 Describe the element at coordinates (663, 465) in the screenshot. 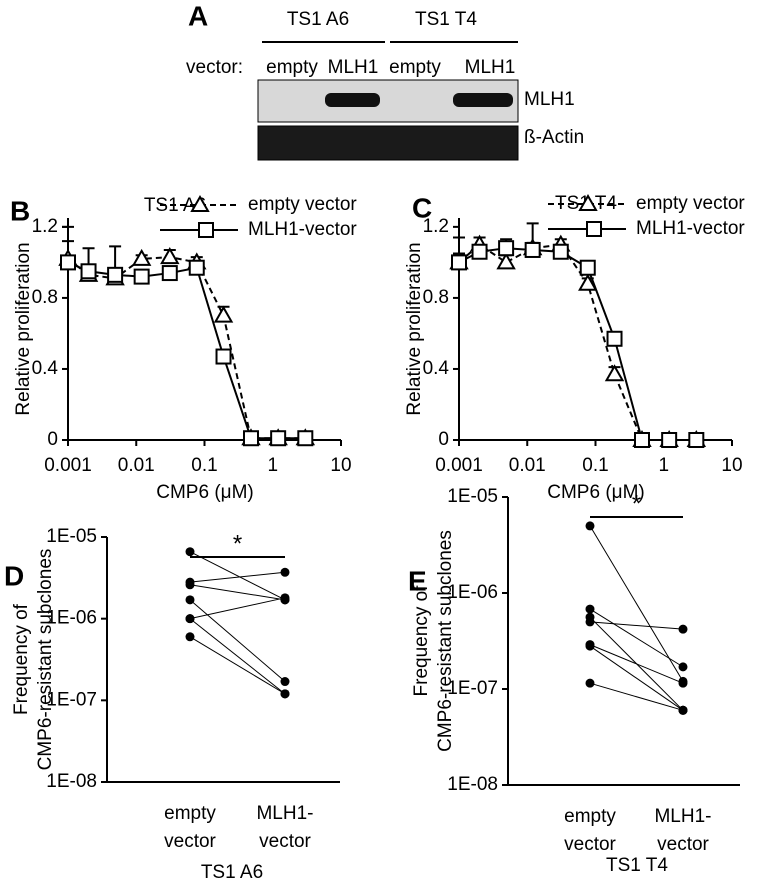

I see `x-tick-label: 1` at that location.